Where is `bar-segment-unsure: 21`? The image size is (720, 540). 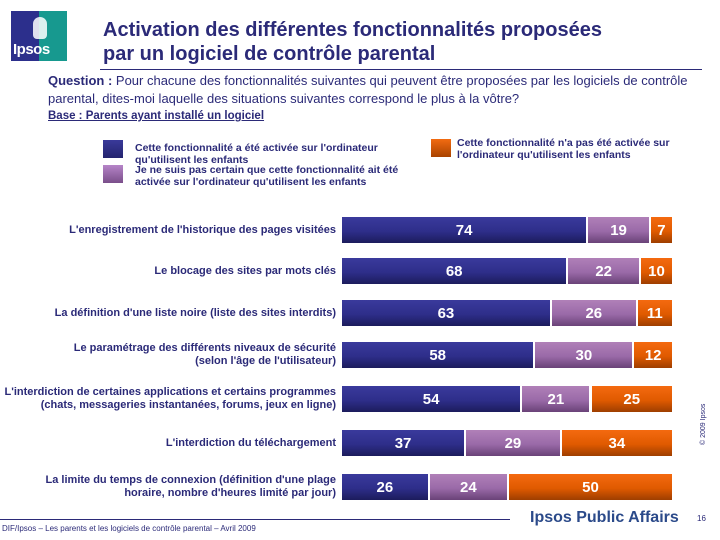
bar-segment-unsure: 21 is located at coordinates (556, 399).